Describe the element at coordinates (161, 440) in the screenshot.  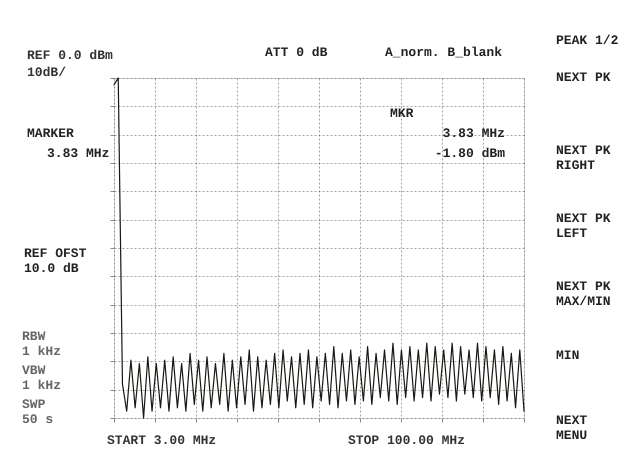
I see `text: START 3.00 MHz` at that location.